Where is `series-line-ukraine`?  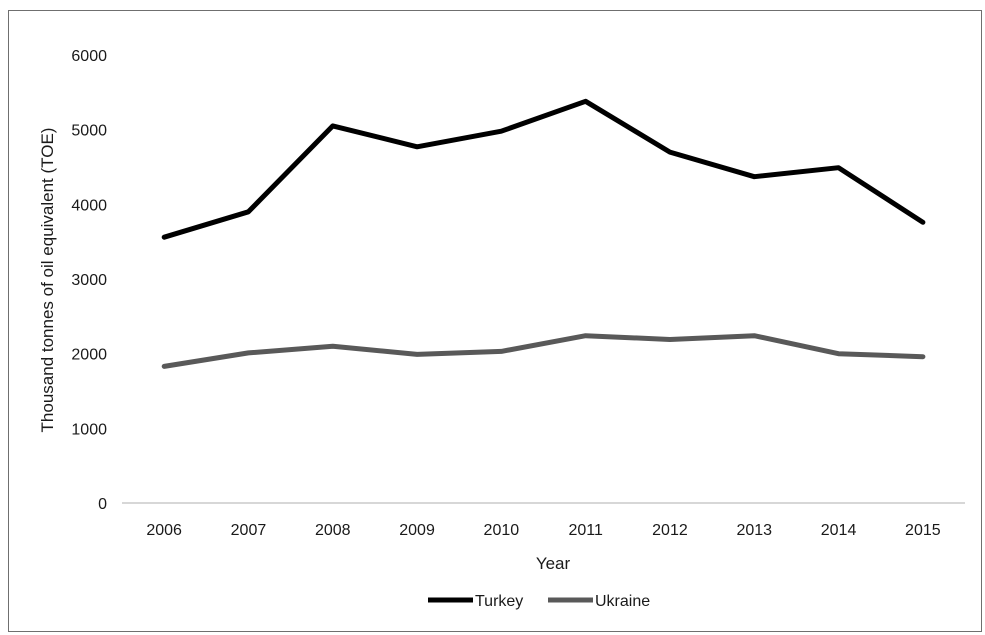 series-line-ukraine is located at coordinates (543, 351).